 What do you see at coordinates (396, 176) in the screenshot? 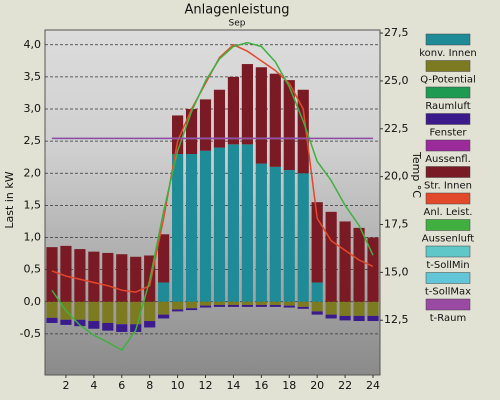
I see `y2-tick-label: 20,0` at bounding box center [396, 176].